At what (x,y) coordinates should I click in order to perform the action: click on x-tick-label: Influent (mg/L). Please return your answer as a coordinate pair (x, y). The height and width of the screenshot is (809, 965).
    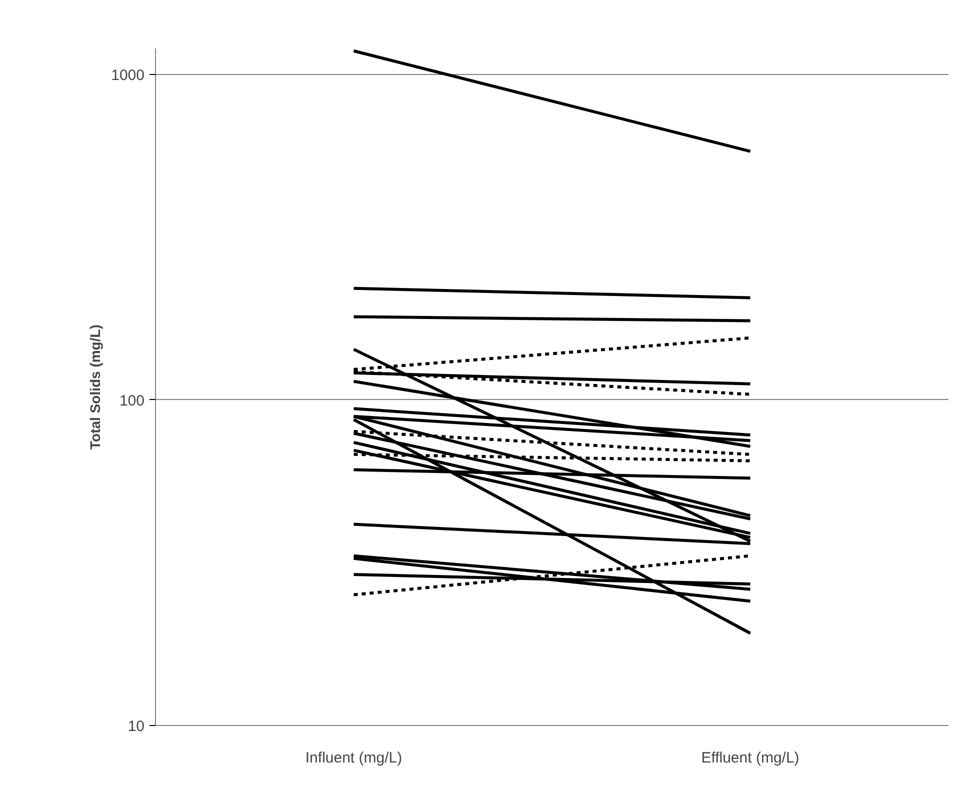
    Looking at the image, I should click on (353, 758).